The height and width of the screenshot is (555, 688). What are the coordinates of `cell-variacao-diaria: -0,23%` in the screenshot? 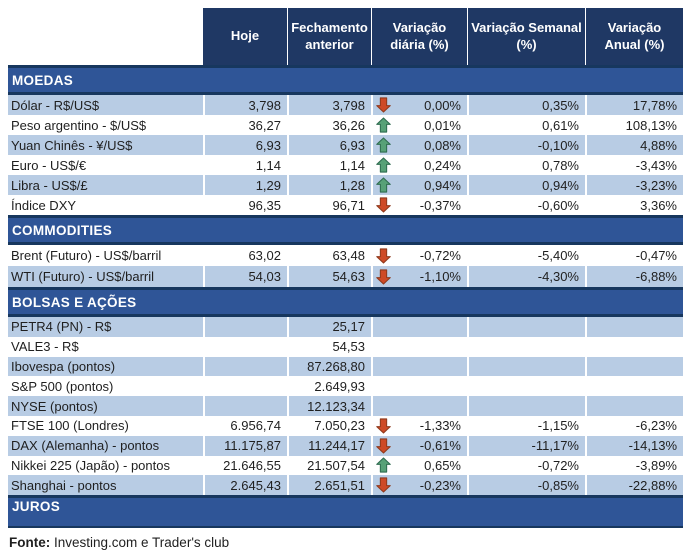 It's located at (419, 485).